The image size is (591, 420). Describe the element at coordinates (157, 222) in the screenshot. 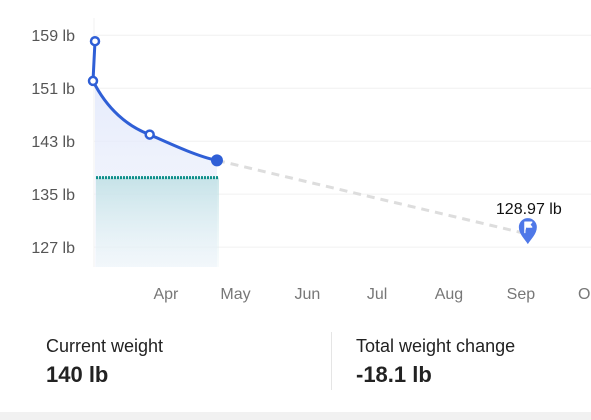

I see `target-band-fill` at that location.